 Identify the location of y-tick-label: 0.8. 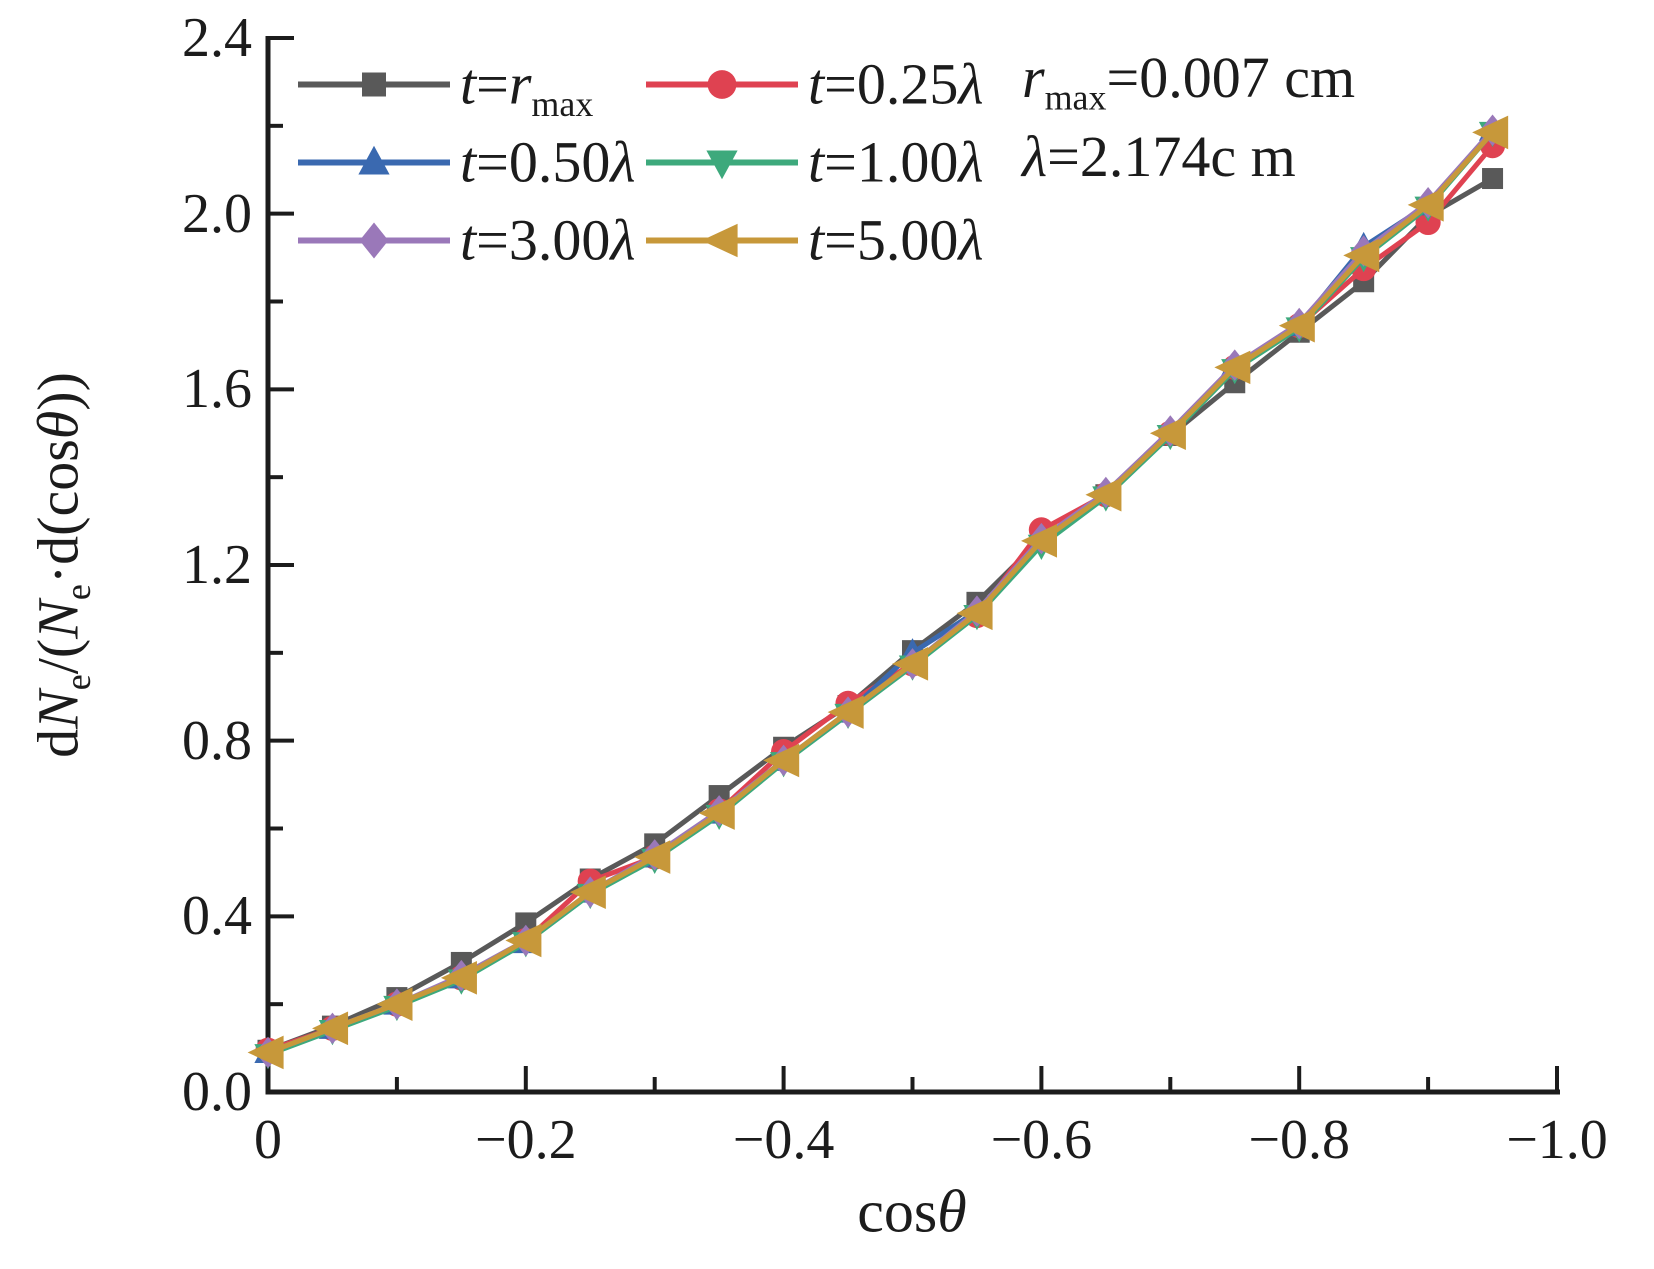
(217, 740).